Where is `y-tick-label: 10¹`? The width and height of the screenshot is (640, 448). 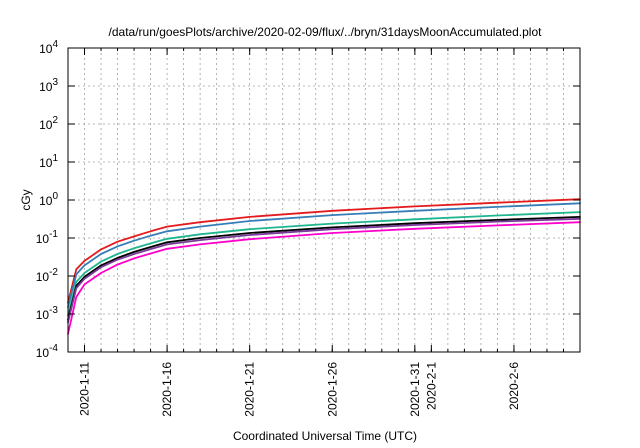
y-tick-label: 10¹ is located at coordinates (48, 161).